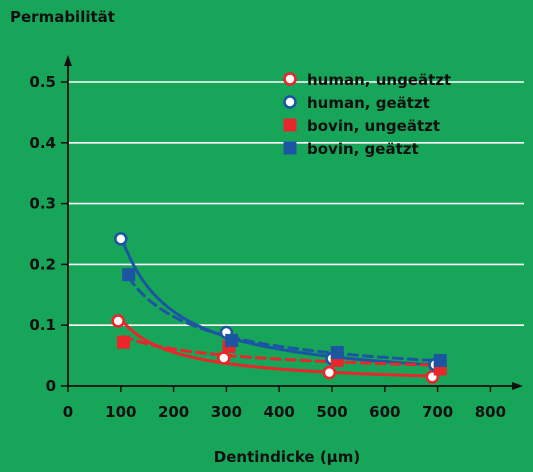 This screenshot has height=472, width=533. What do you see at coordinates (68, 60) in the screenshot?
I see `y-axis-arrow` at bounding box center [68, 60].